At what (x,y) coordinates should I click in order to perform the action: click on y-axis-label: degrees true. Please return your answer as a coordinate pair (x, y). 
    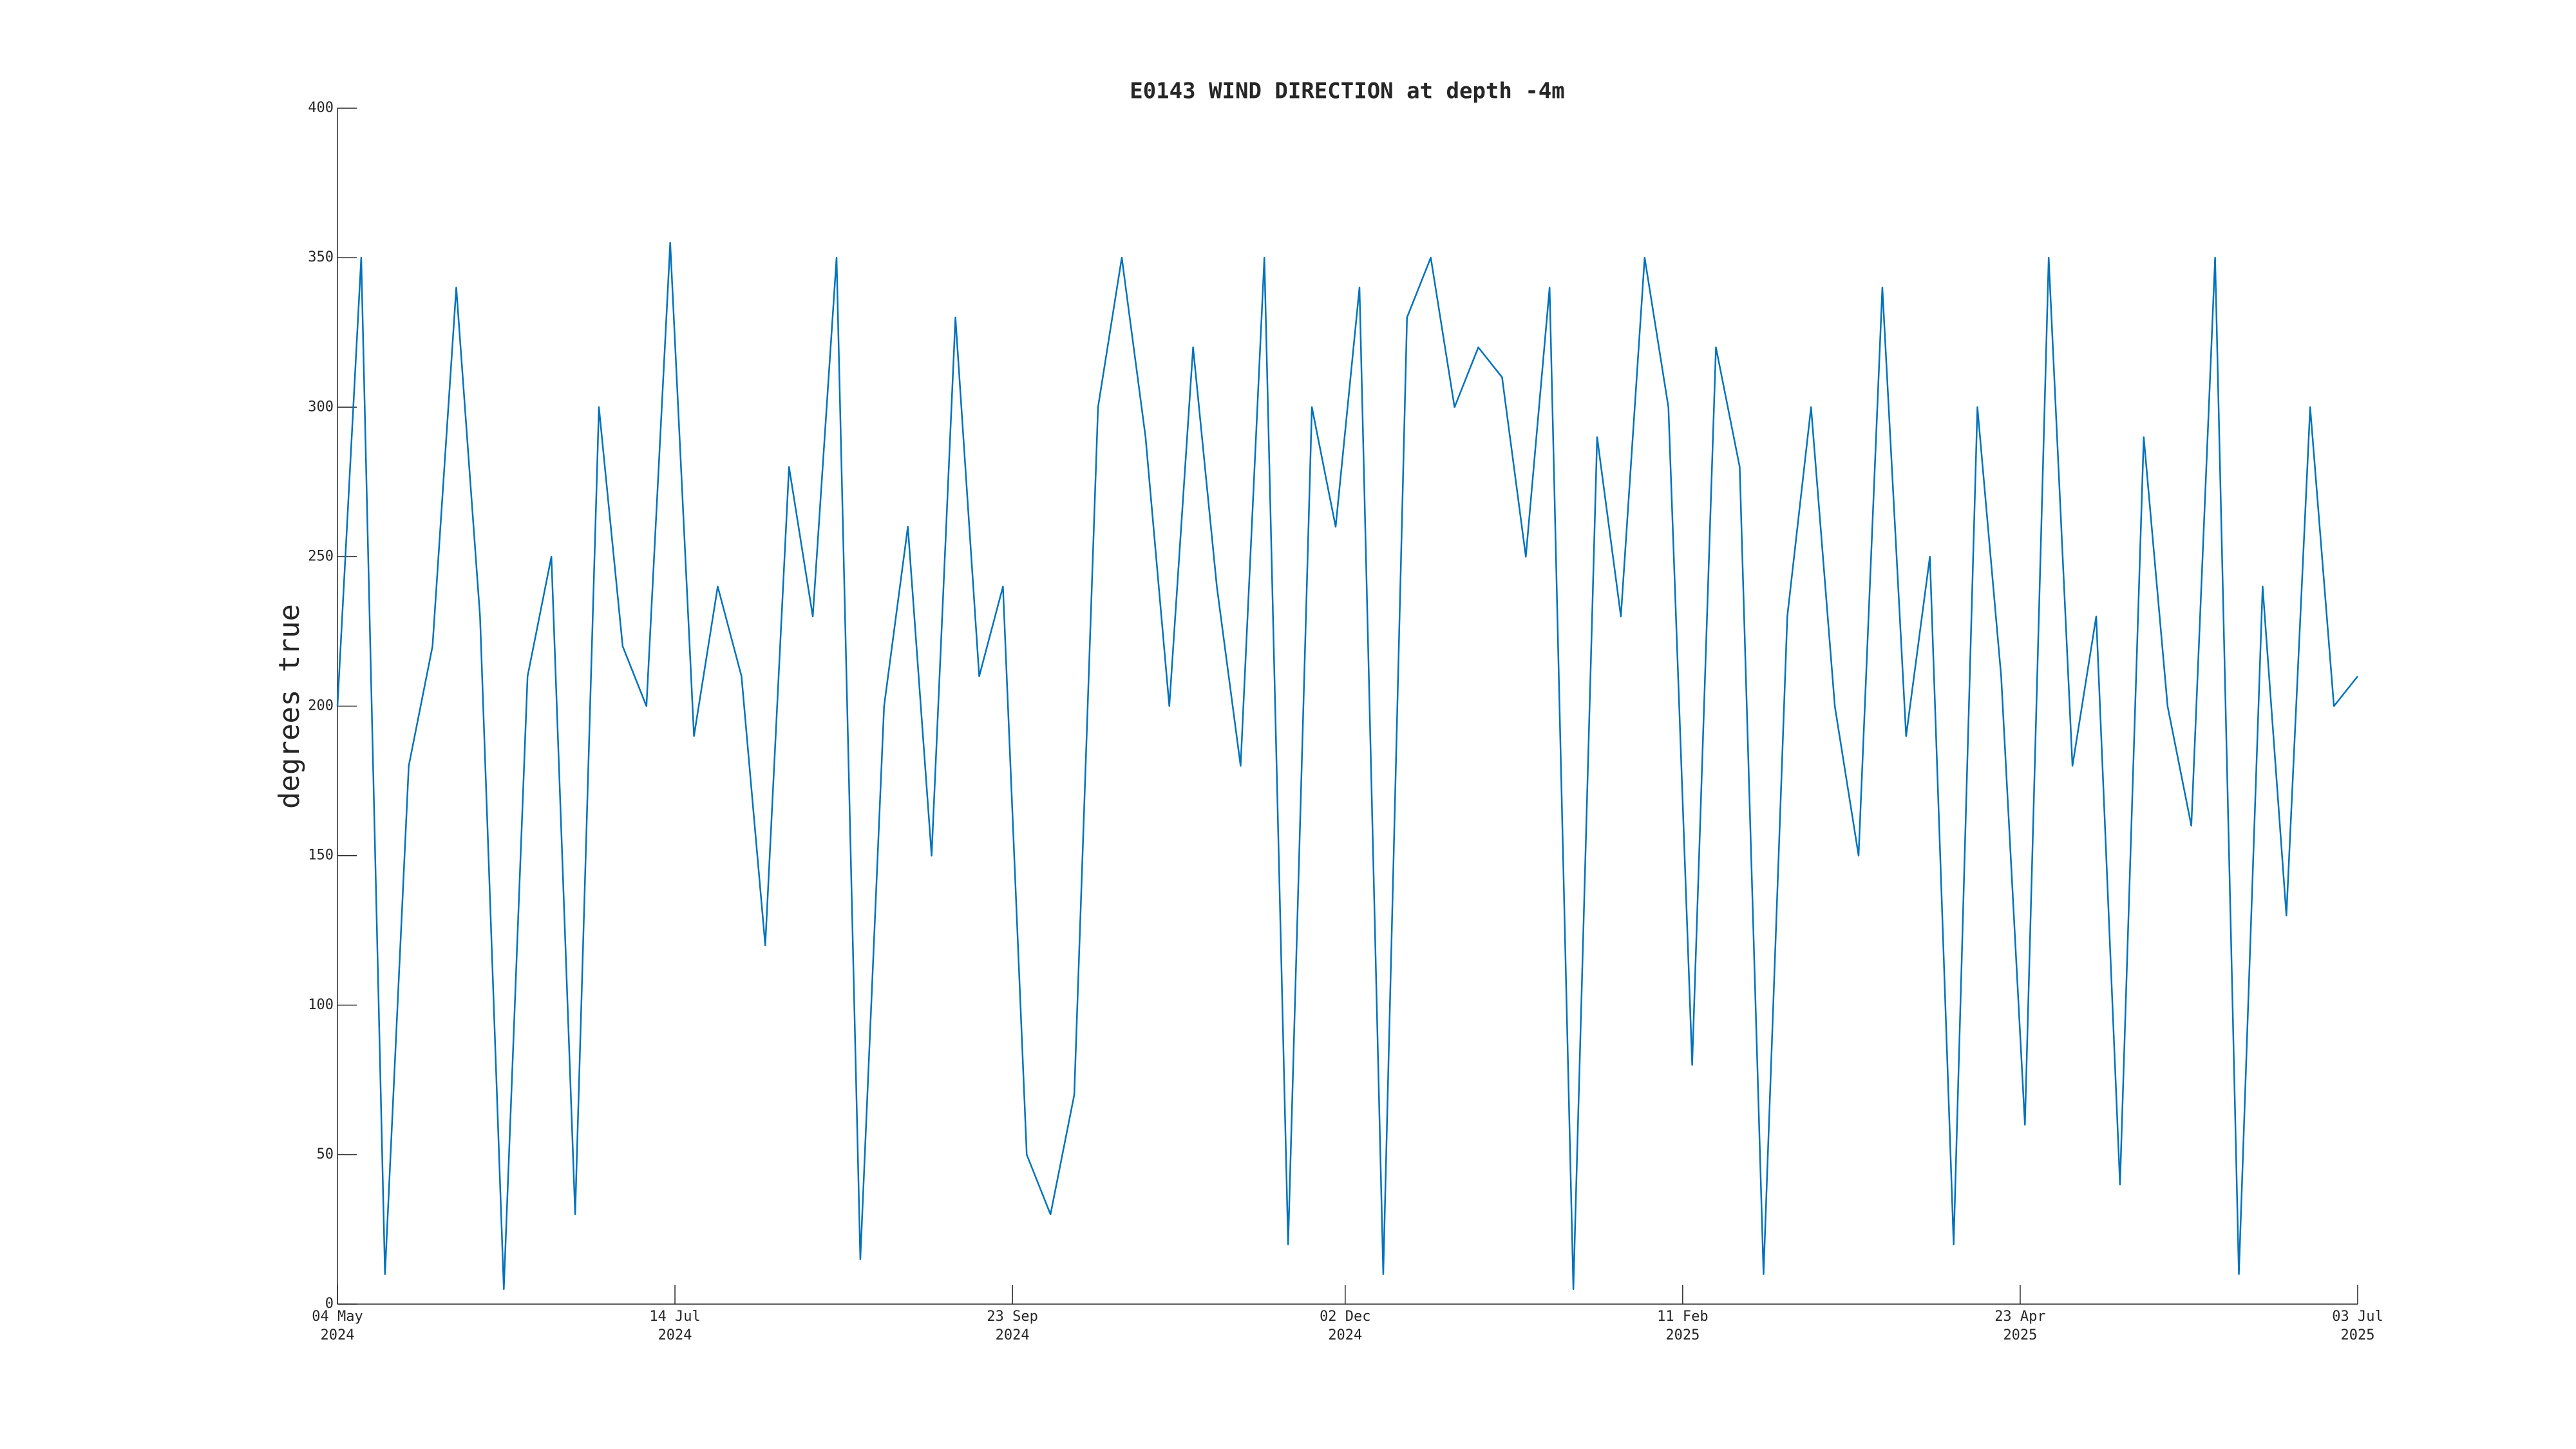
    Looking at the image, I should click on (289, 707).